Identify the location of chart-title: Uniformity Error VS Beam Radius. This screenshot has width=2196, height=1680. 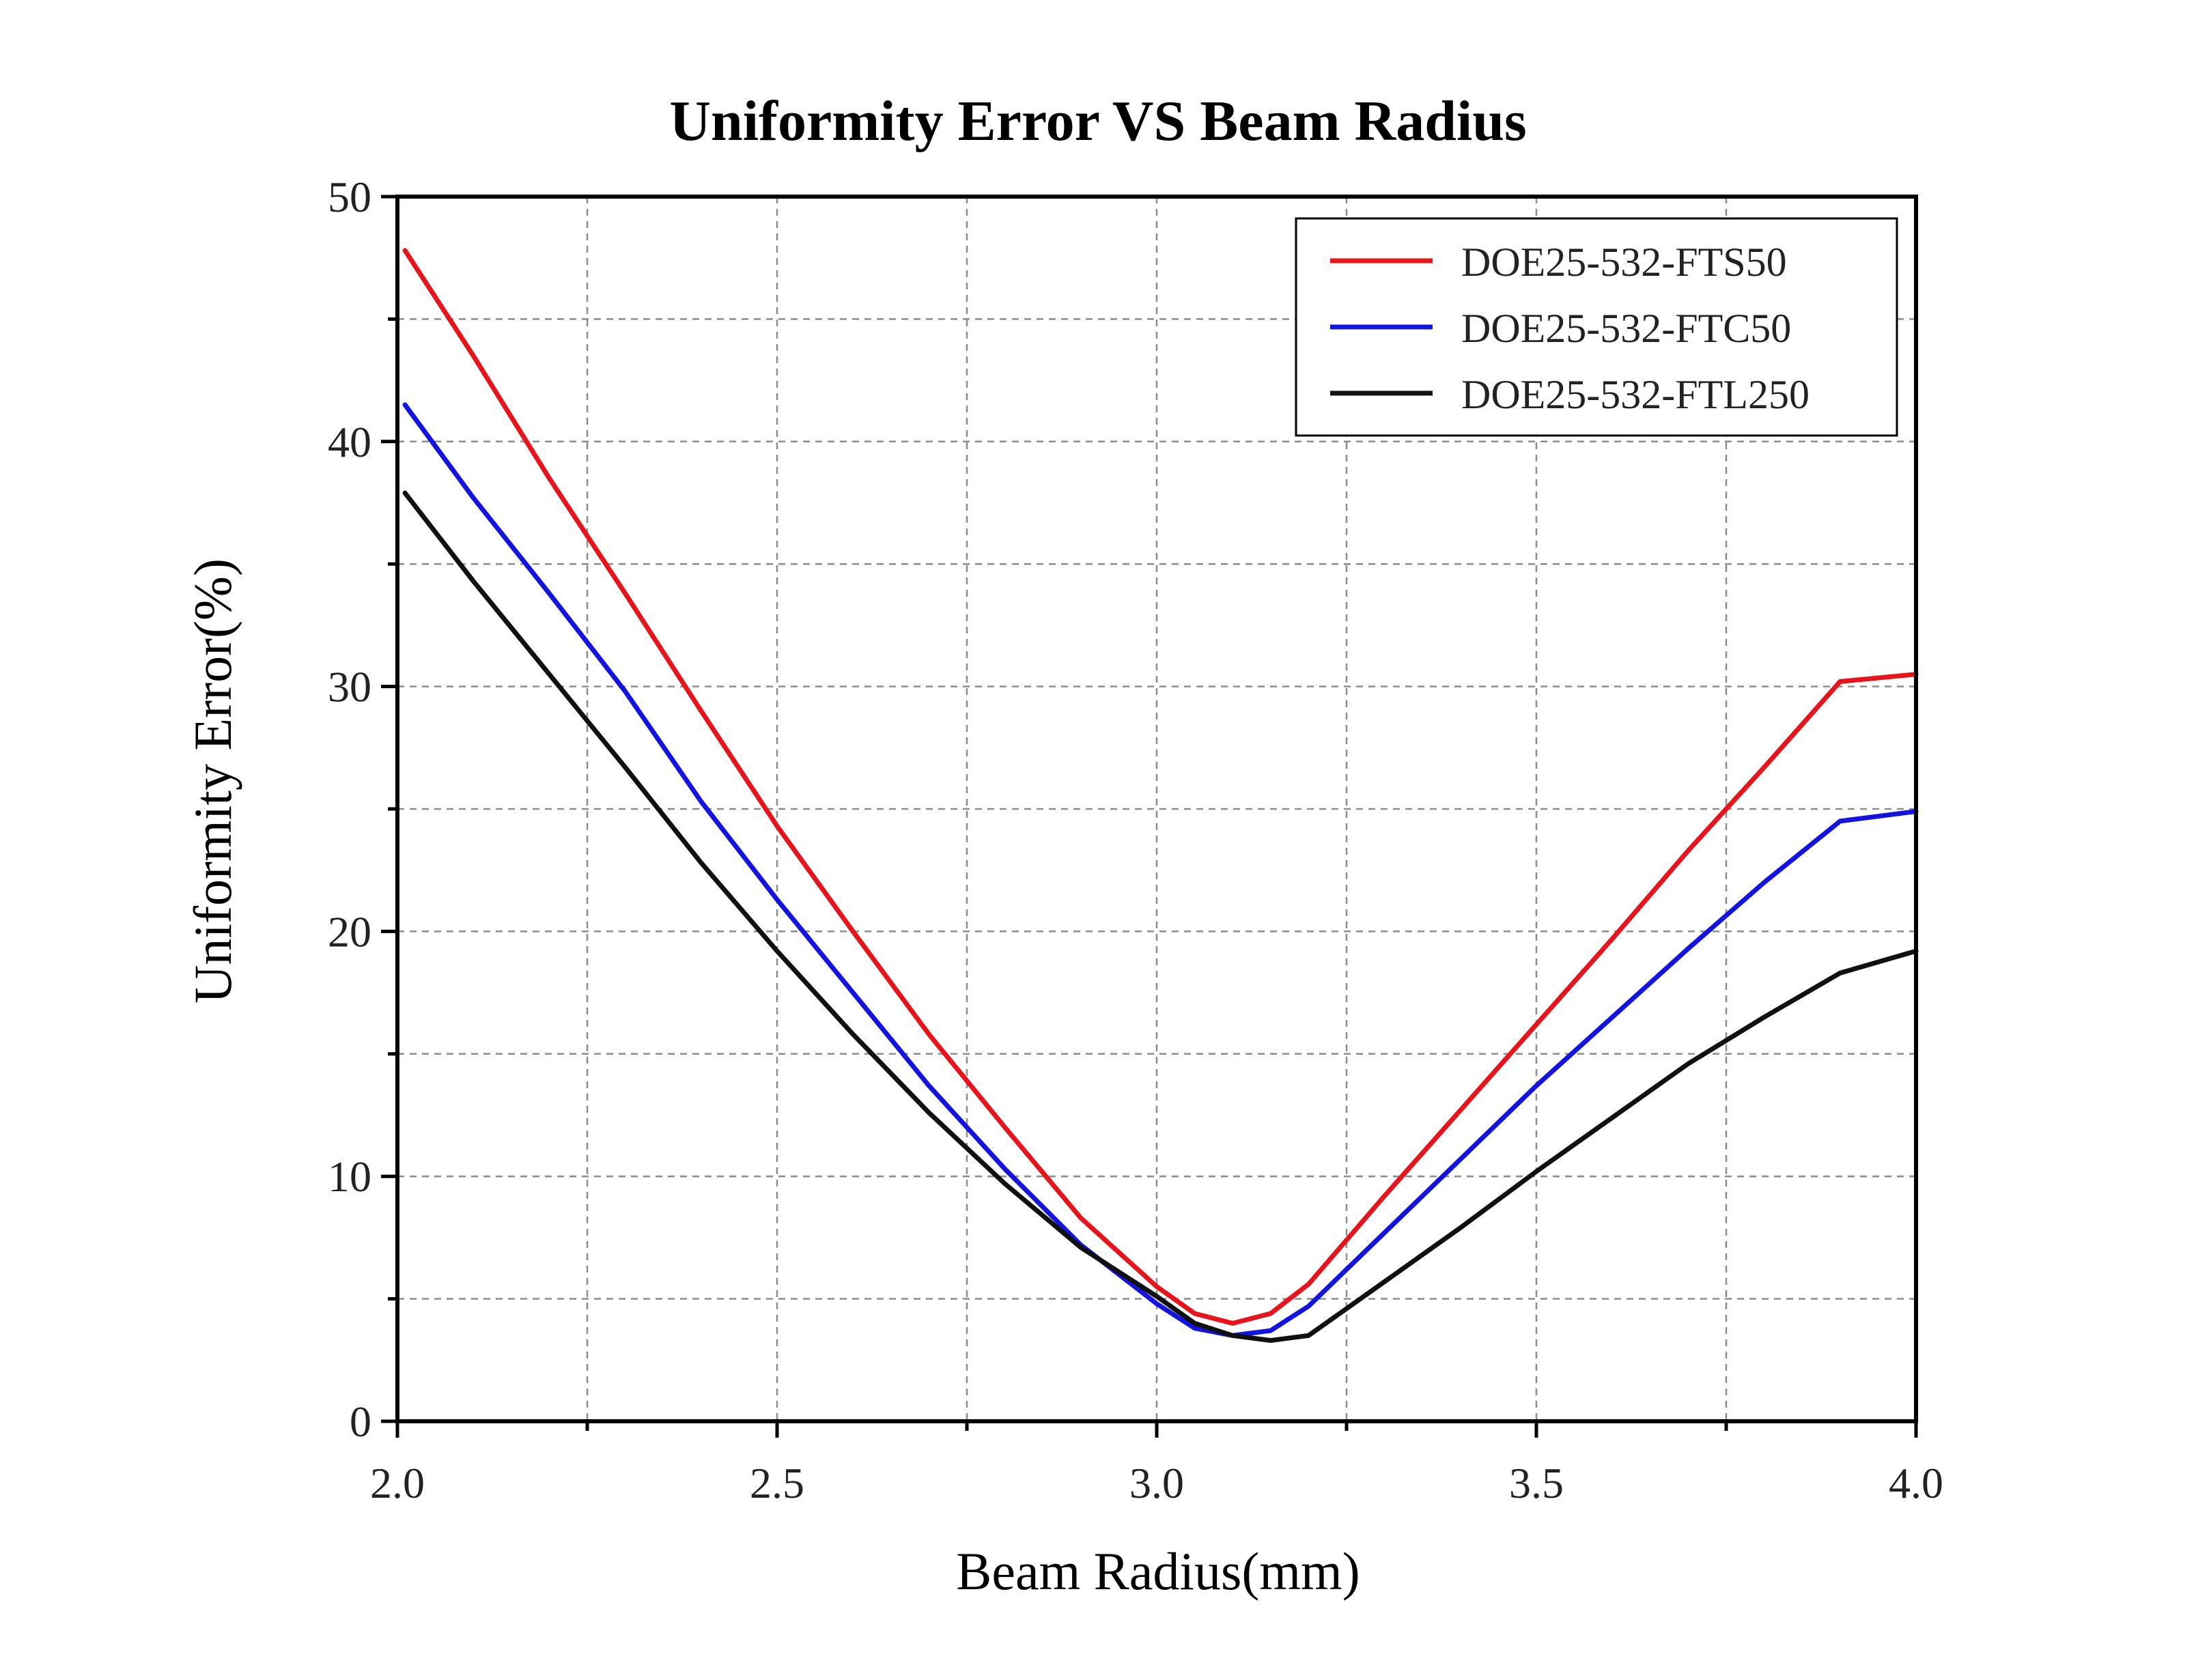
(1097, 121).